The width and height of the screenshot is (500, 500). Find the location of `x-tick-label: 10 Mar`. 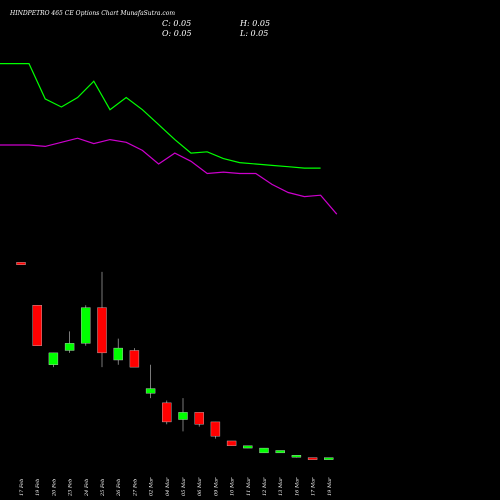

x-tick-label: 10 Mar is located at coordinates (233, 486).